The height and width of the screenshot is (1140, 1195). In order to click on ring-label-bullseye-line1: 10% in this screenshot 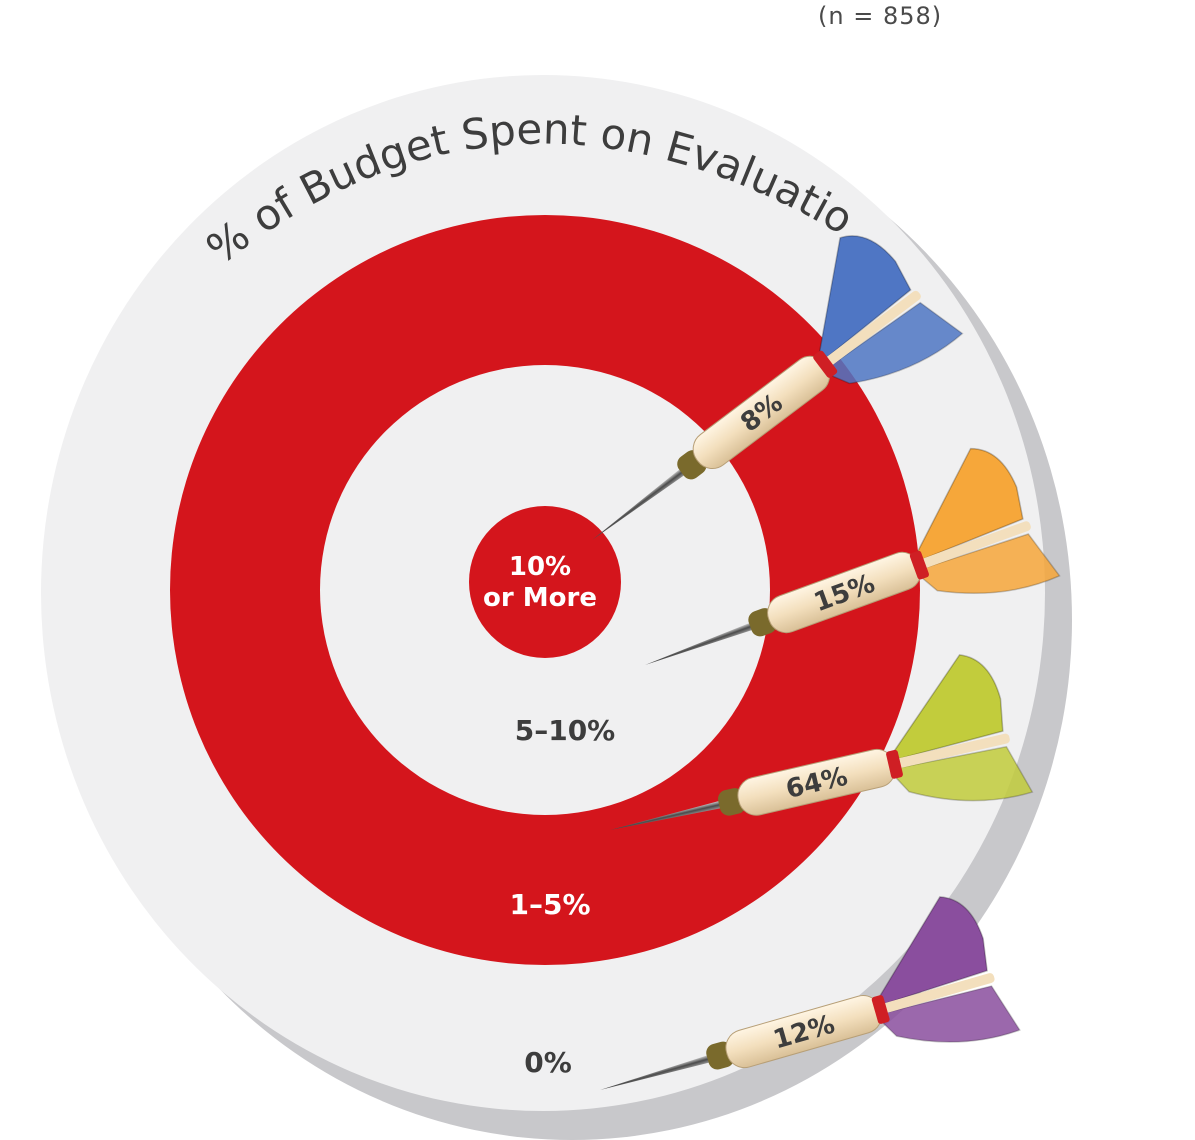, I will do `click(540, 567)`.